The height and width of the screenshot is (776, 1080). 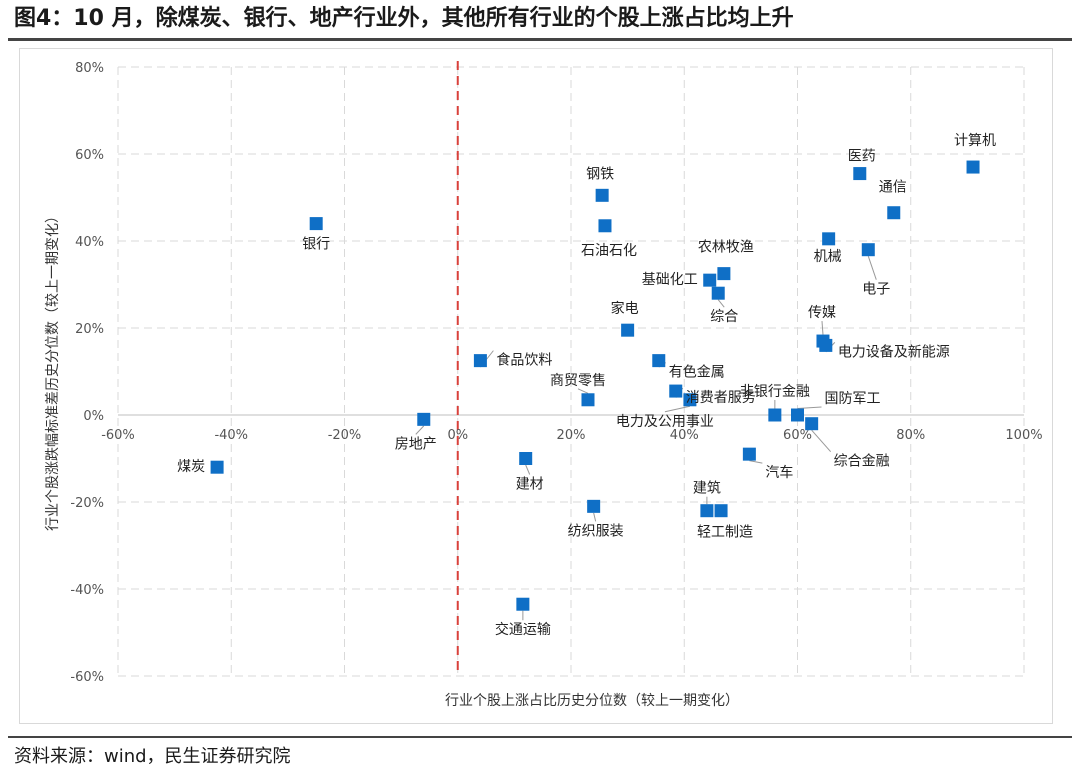 What do you see at coordinates (152, 756) in the screenshot?
I see `source-note: 资料来源：wind，民生证券研究院` at bounding box center [152, 756].